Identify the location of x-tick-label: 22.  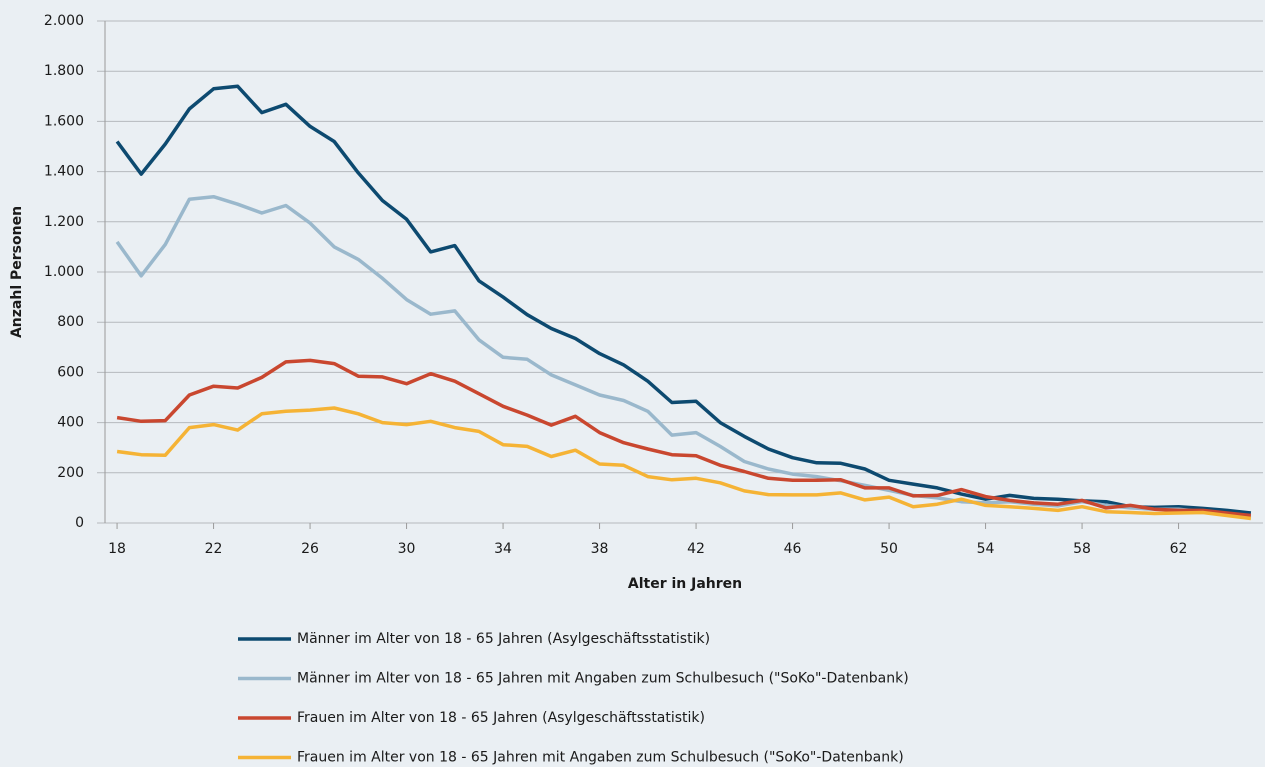
(214, 549).